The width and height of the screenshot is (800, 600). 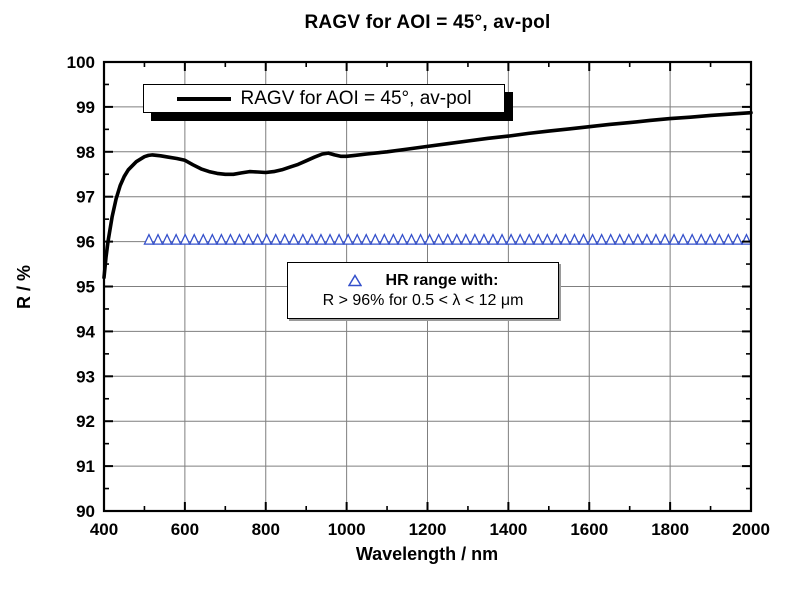 What do you see at coordinates (448, 239) in the screenshot?
I see `hr-range-markers` at bounding box center [448, 239].